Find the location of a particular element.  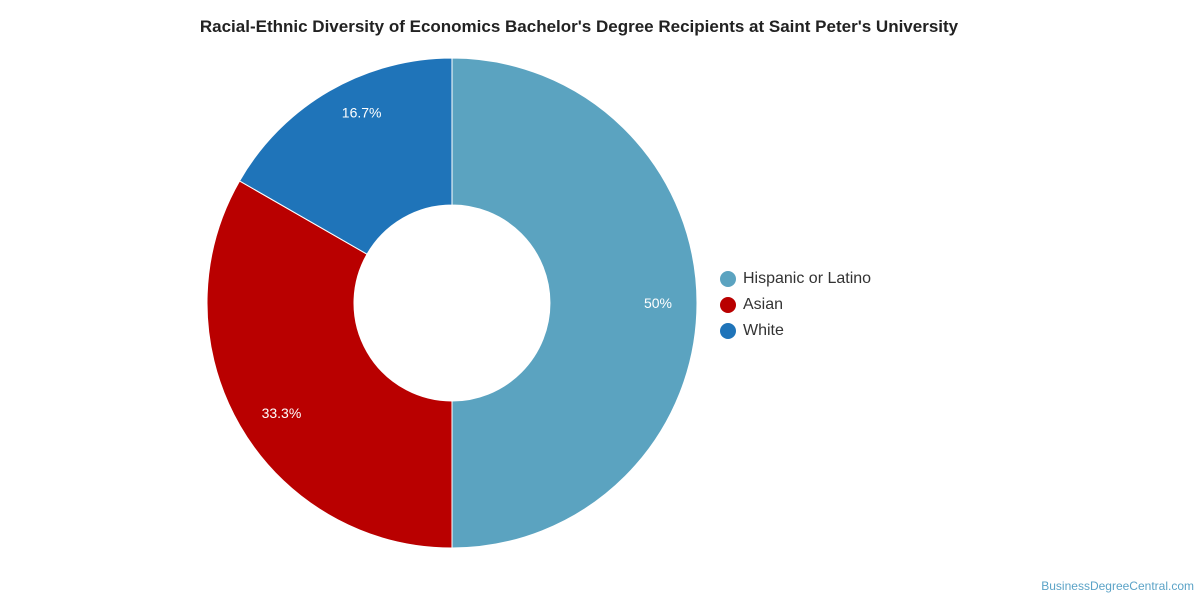

legend-item-hispanic-or-latino: Hispanic or Latino is located at coordinates (795, 279).